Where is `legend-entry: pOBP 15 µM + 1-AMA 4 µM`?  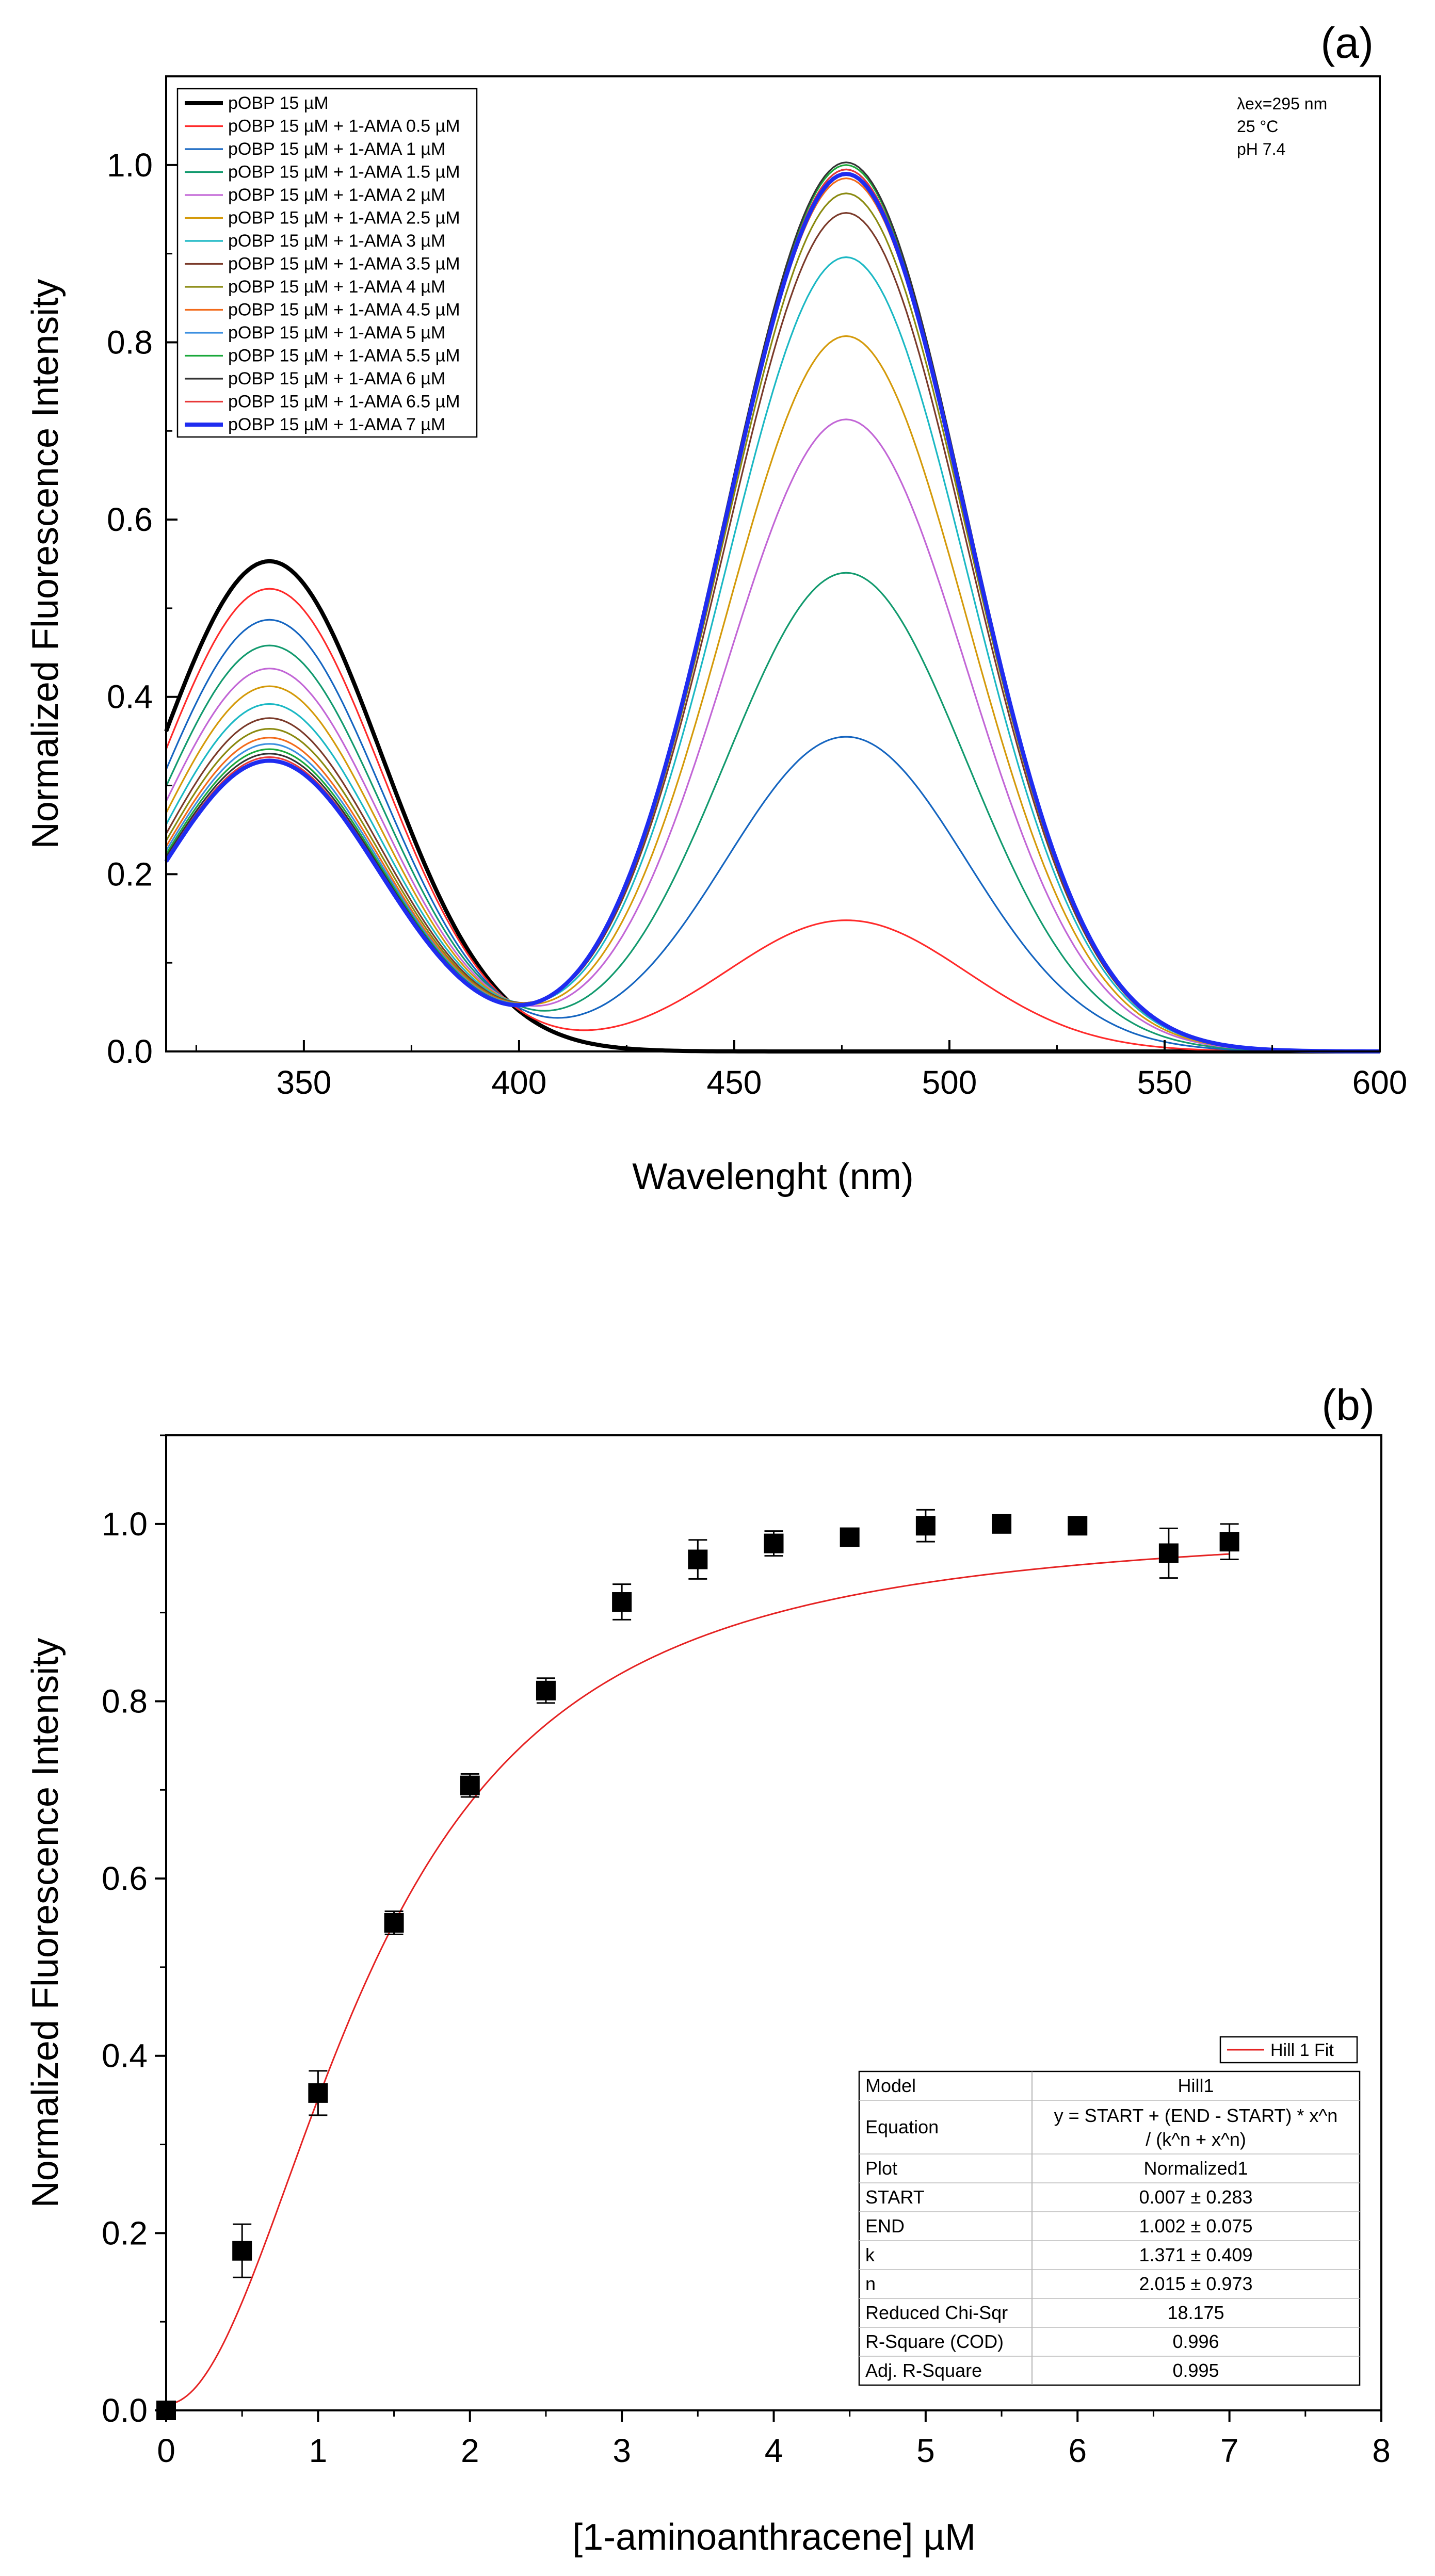
legend-entry: pOBP 15 µM + 1-AMA 4 µM is located at coordinates (337, 287).